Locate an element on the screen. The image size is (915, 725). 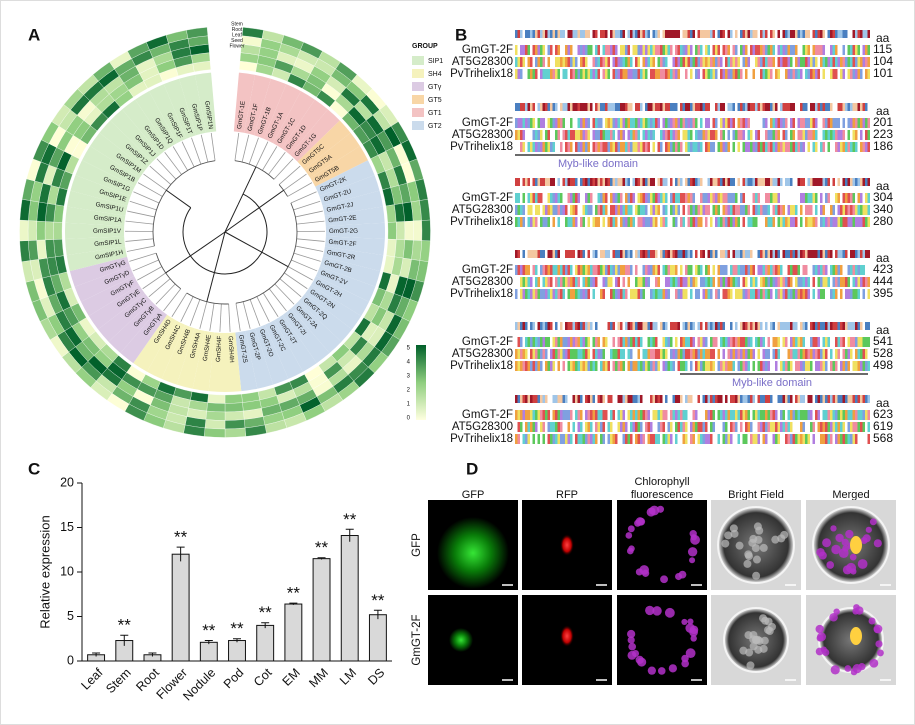
sequence-length: 340 is located at coordinates (883, 209).